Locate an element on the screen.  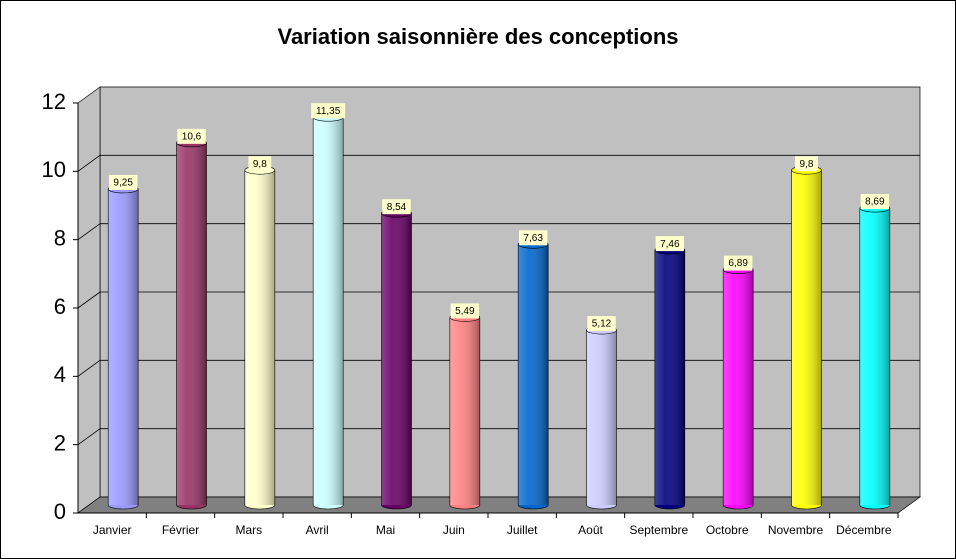
x-tick-label: Mai is located at coordinates (385, 530).